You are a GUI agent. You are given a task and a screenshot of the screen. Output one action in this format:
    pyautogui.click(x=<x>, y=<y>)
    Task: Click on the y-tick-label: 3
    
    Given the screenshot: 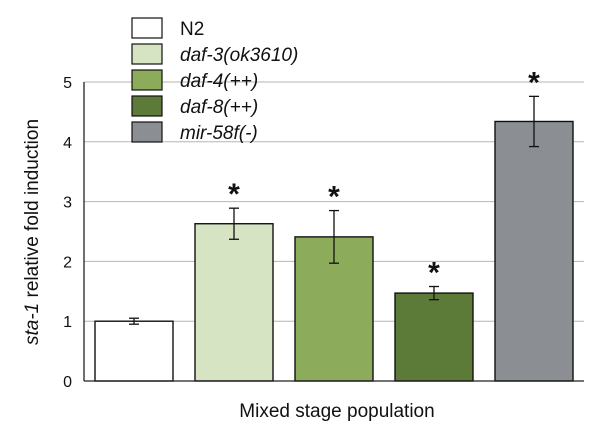 What is the action you would take?
    pyautogui.click(x=67, y=203)
    